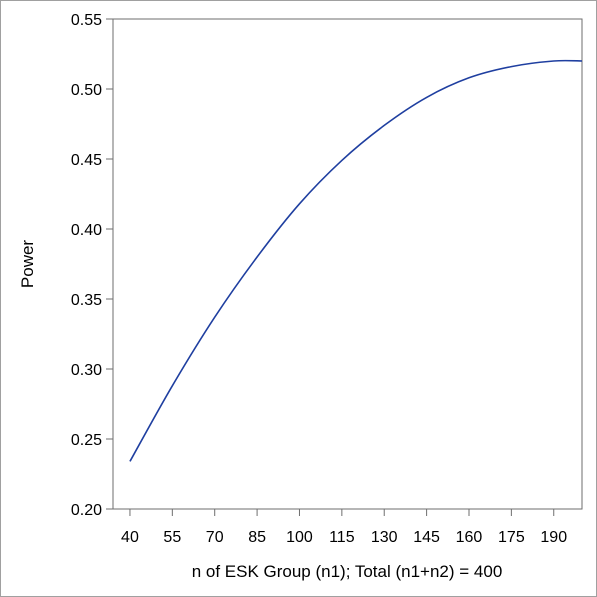 This screenshot has height=597, width=597. Describe the element at coordinates (86, 300) in the screenshot. I see `y-tick-label: 0.35` at that location.